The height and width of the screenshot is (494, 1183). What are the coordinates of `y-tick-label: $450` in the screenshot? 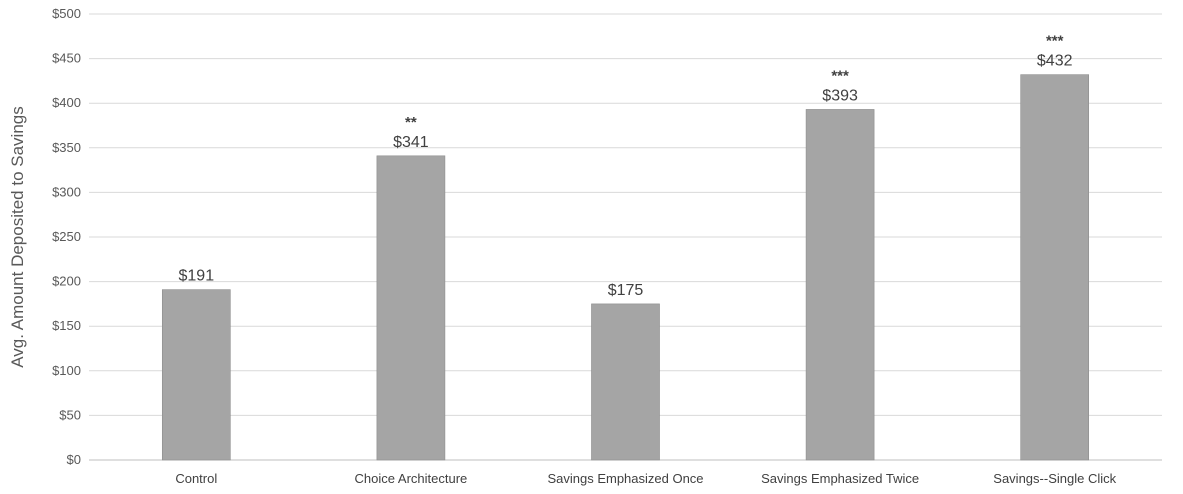 It's located at (66, 58).